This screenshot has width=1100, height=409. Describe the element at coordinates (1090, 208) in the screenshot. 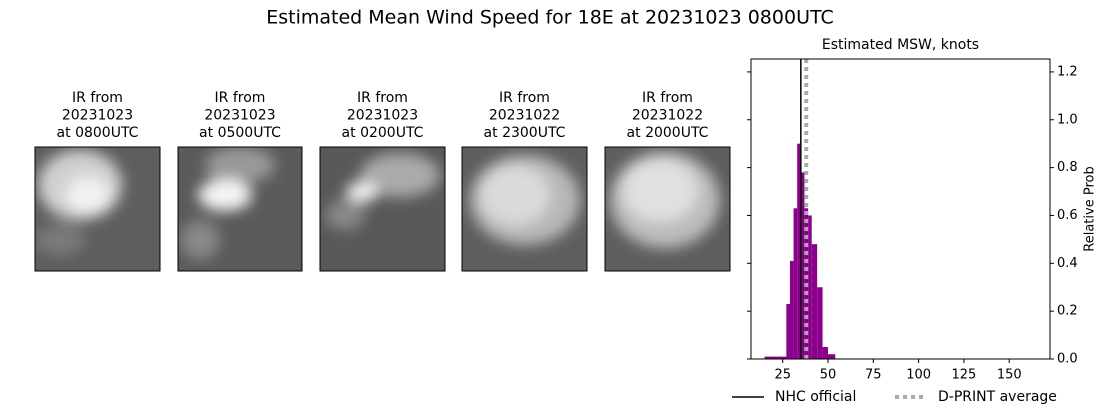

I see `y-axis-label: Relative Prob` at that location.